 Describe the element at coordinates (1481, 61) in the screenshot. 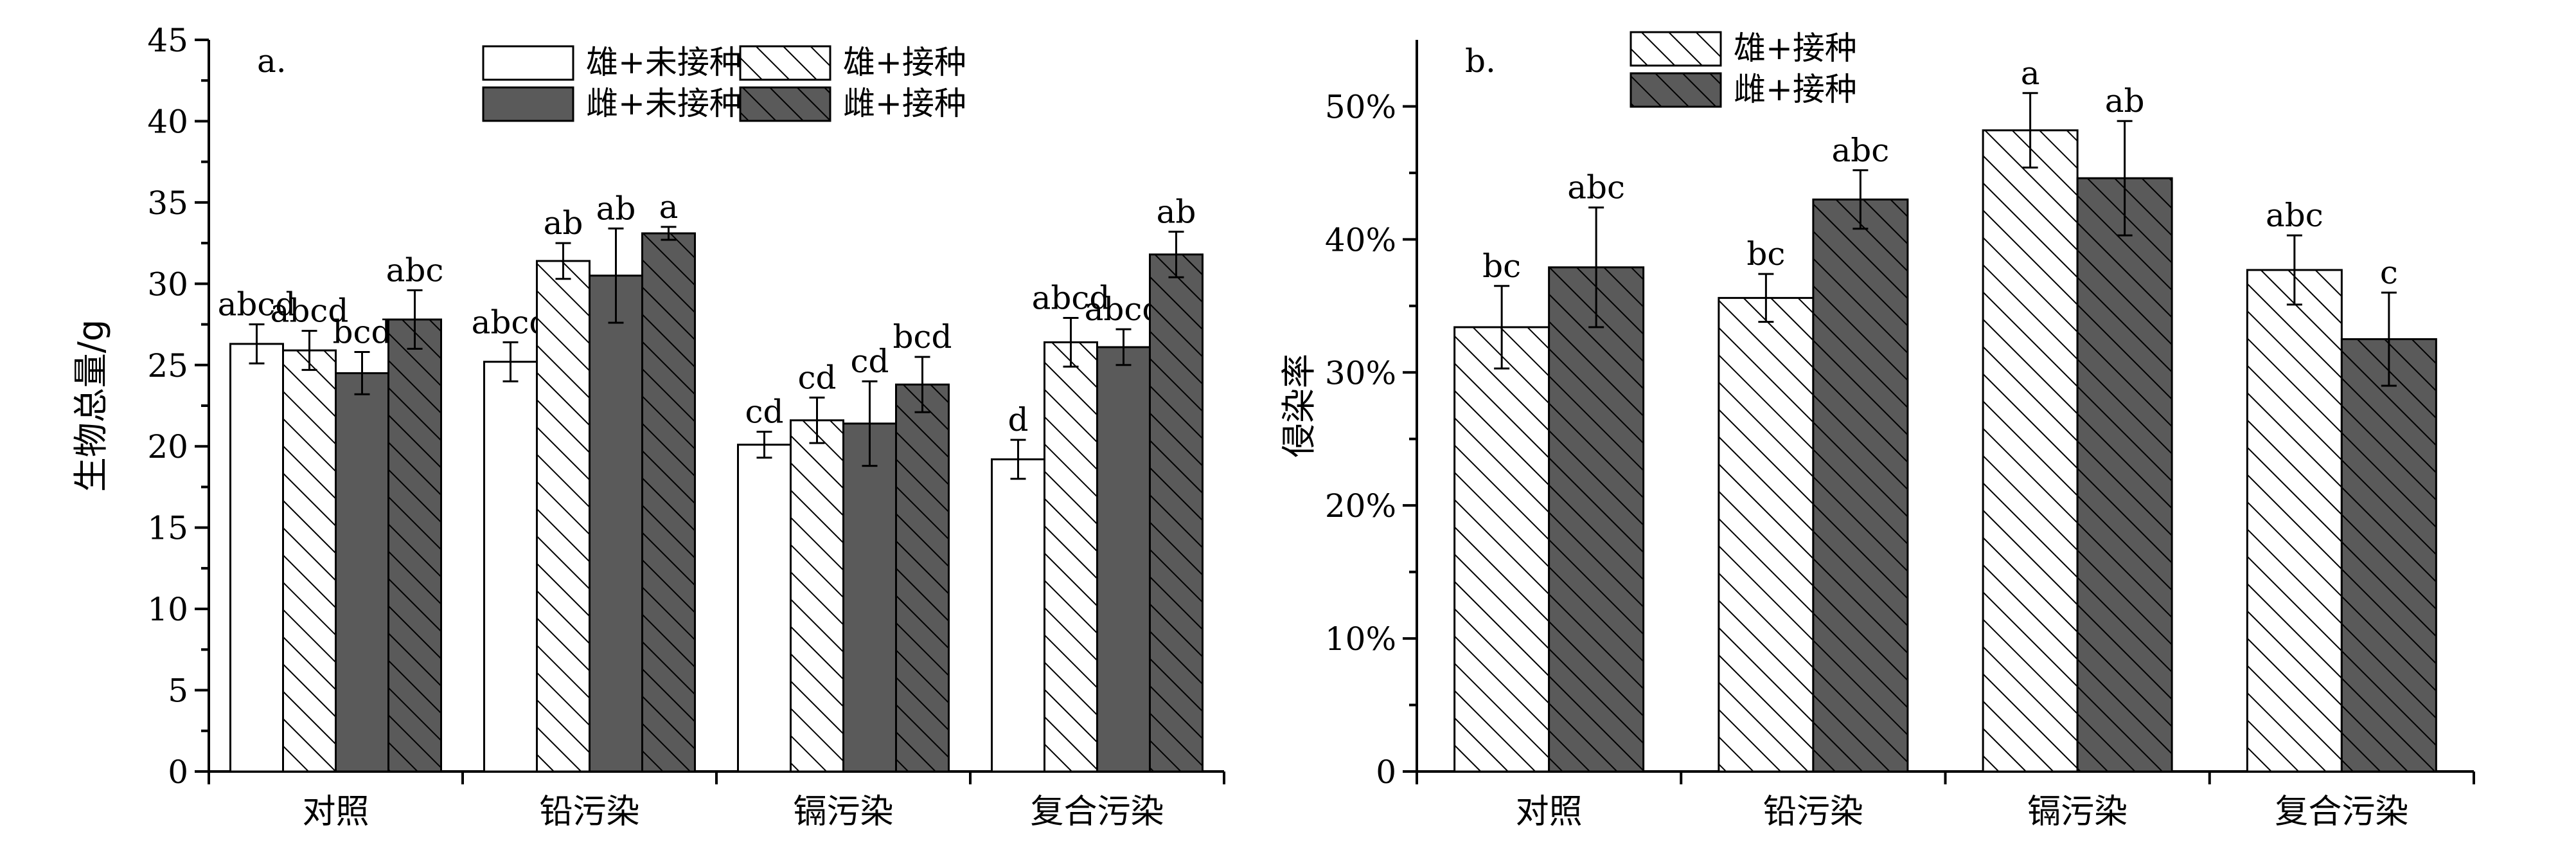

I see `panel-label: b.` at that location.